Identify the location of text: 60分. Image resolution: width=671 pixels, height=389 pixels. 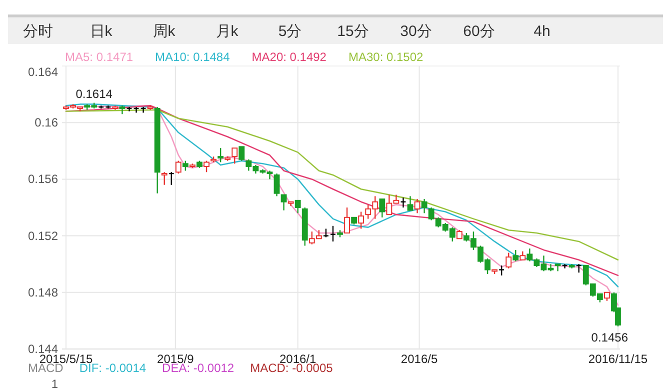
(479, 31).